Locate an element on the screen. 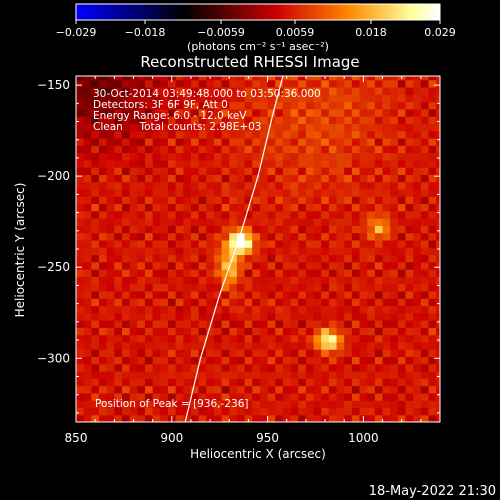 This screenshot has width=500, height=500. solar-limb-curve is located at coordinates (234, 249).